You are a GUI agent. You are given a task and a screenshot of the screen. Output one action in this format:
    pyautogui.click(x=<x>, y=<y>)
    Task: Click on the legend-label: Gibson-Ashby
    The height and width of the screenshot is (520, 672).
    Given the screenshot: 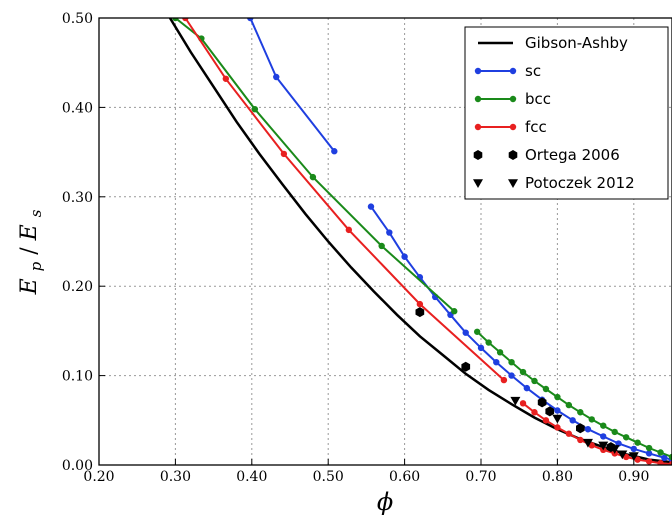 What is the action you would take?
    pyautogui.click(x=576, y=43)
    